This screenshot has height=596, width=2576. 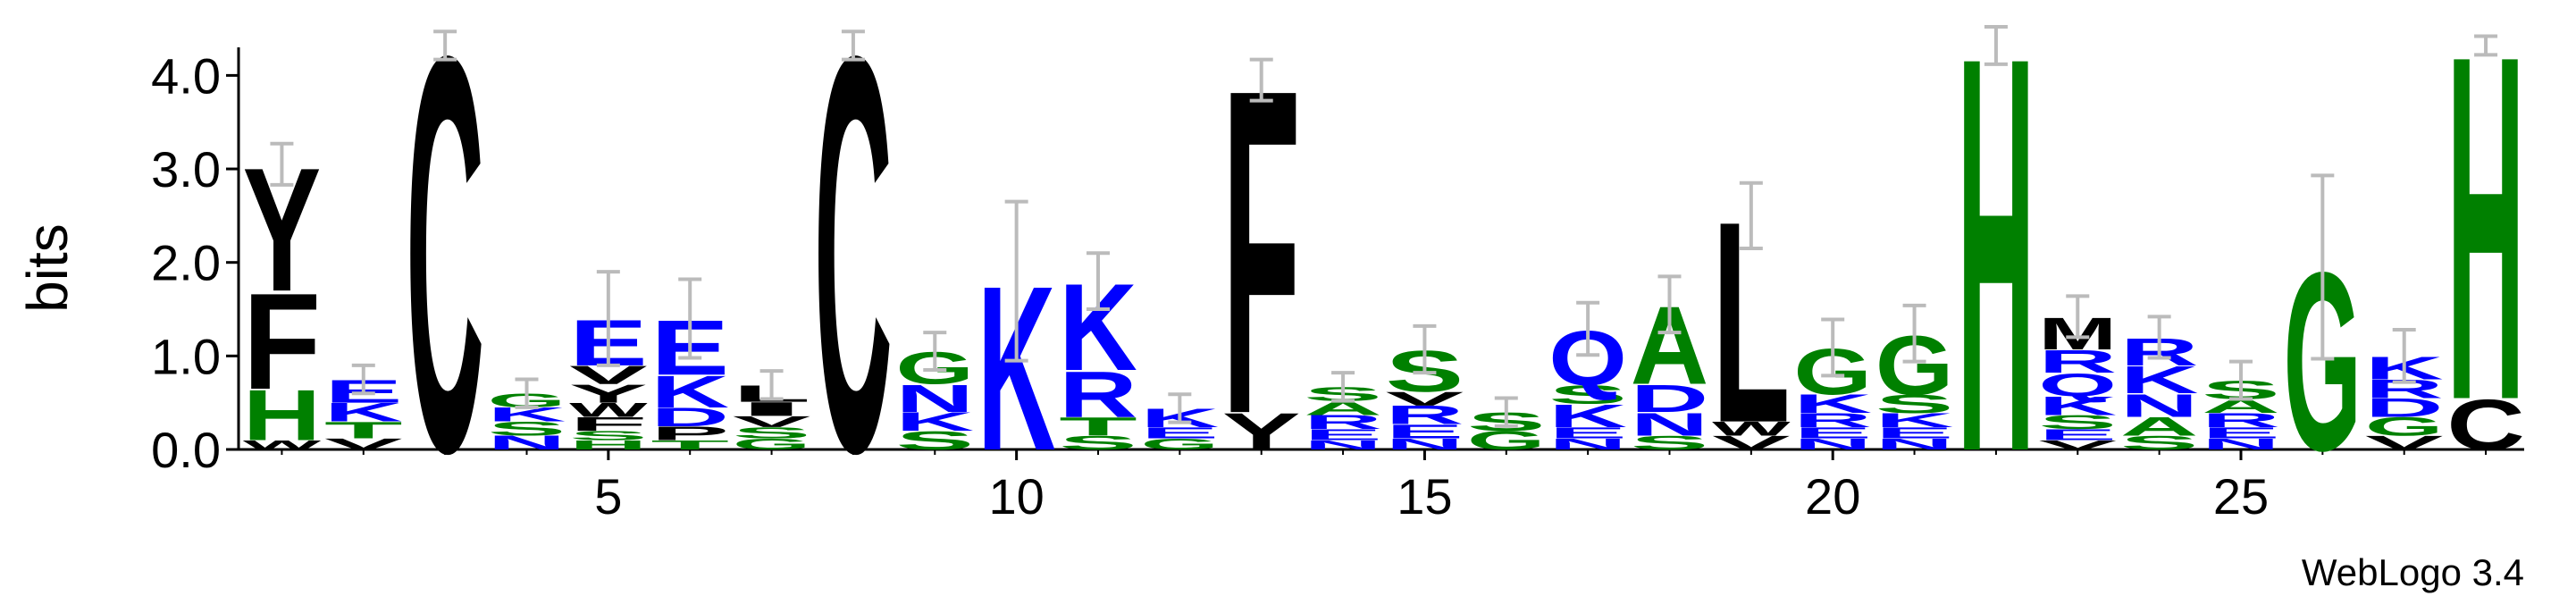 What do you see at coordinates (1832, 497) in the screenshot?
I see `x-tick-label: 20` at bounding box center [1832, 497].